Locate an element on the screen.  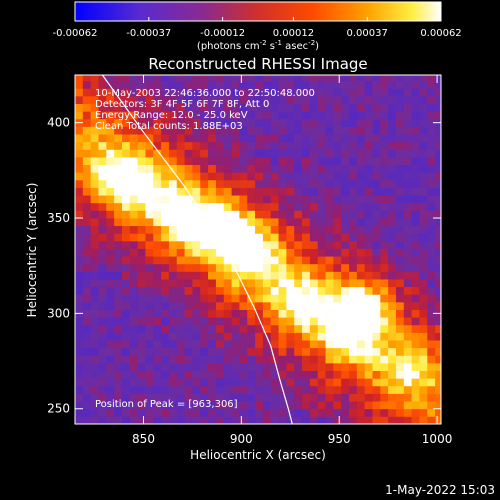
annotation-time-range: 10-May-2003 22:46:36.000 to 22:50:48.000 is located at coordinates (205, 93).